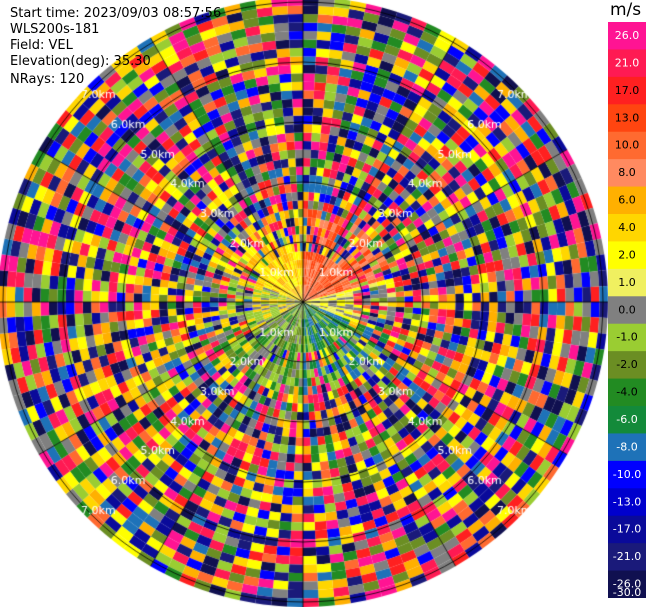 The height and width of the screenshot is (607, 647). I want to click on field-label: Field: VEL, so click(41, 45).